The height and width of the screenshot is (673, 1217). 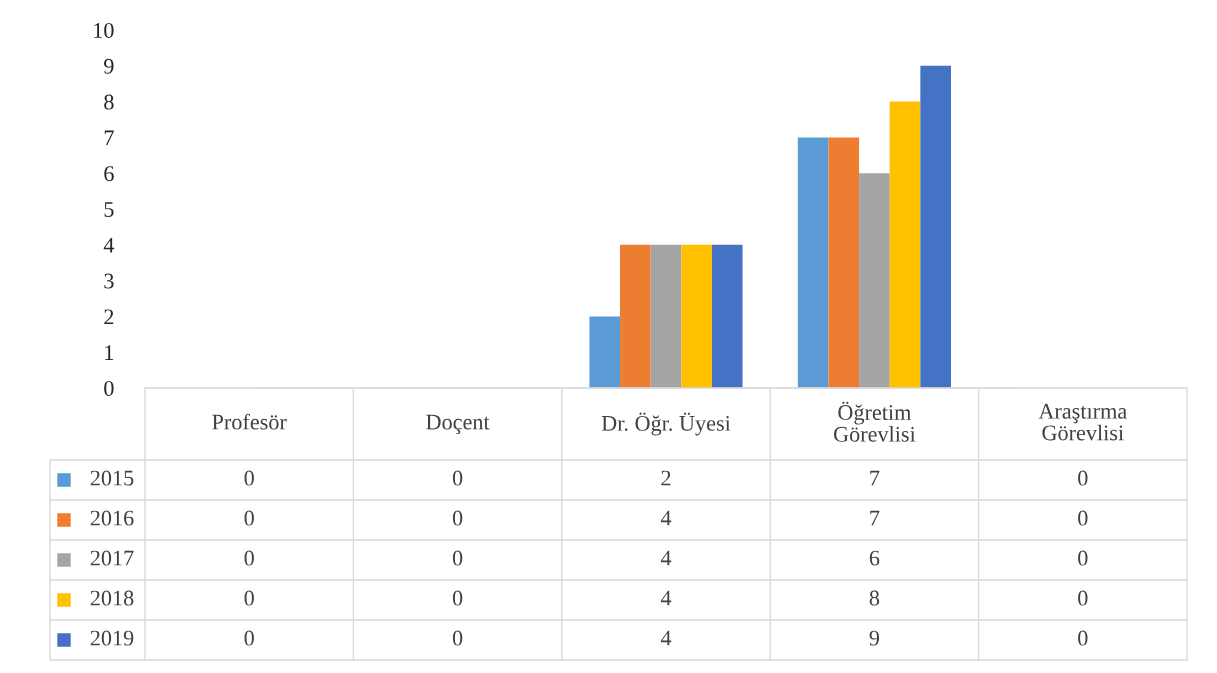 What do you see at coordinates (458, 424) in the screenshot?
I see `x-tick-label: Doçent` at bounding box center [458, 424].